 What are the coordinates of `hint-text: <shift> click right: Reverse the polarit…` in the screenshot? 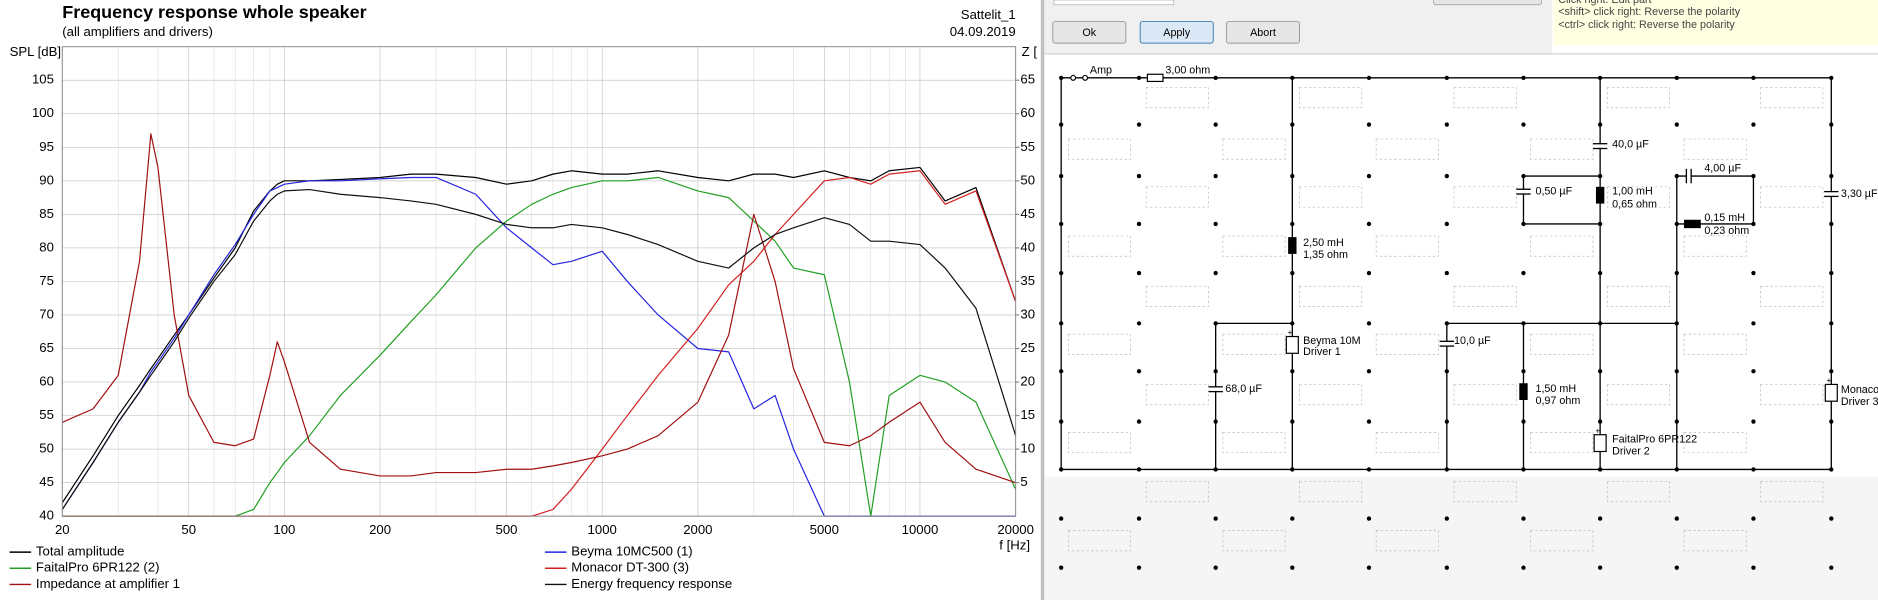 It's located at (1649, 12).